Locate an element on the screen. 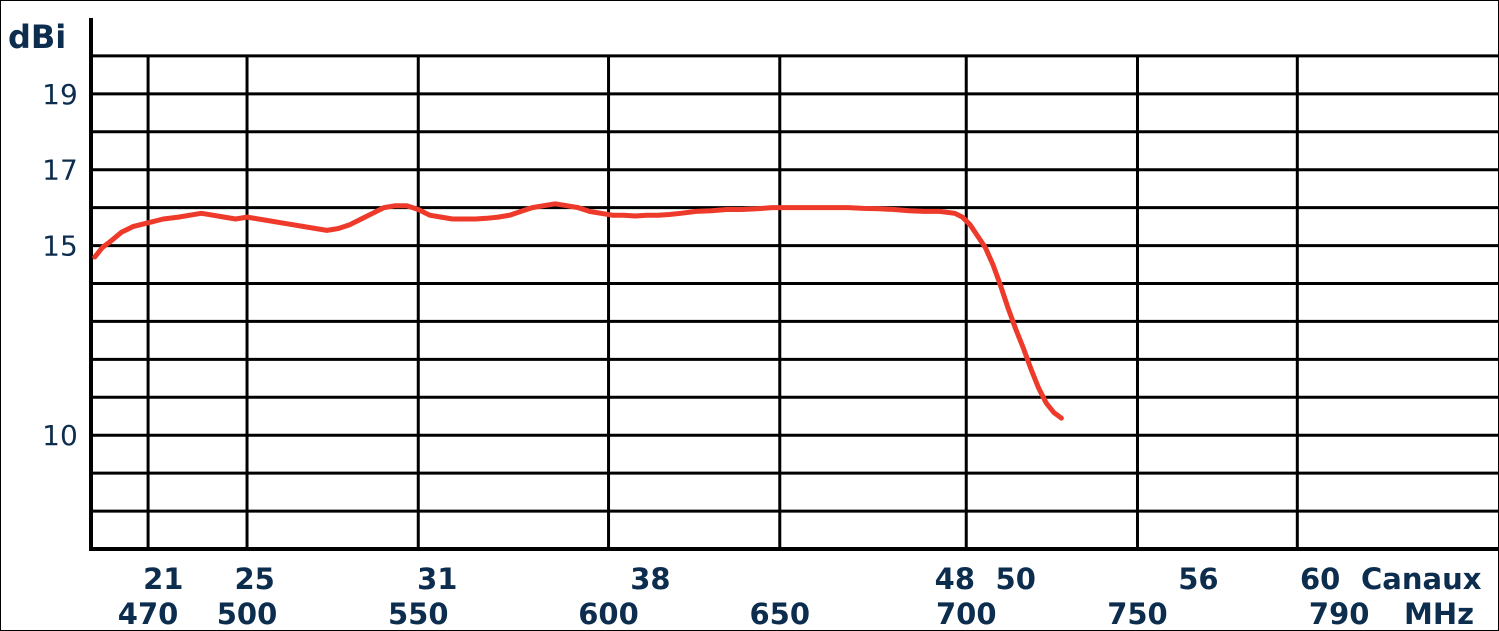 This screenshot has height=631, width=1499. channel-tick-label: 56 is located at coordinates (1198, 579).